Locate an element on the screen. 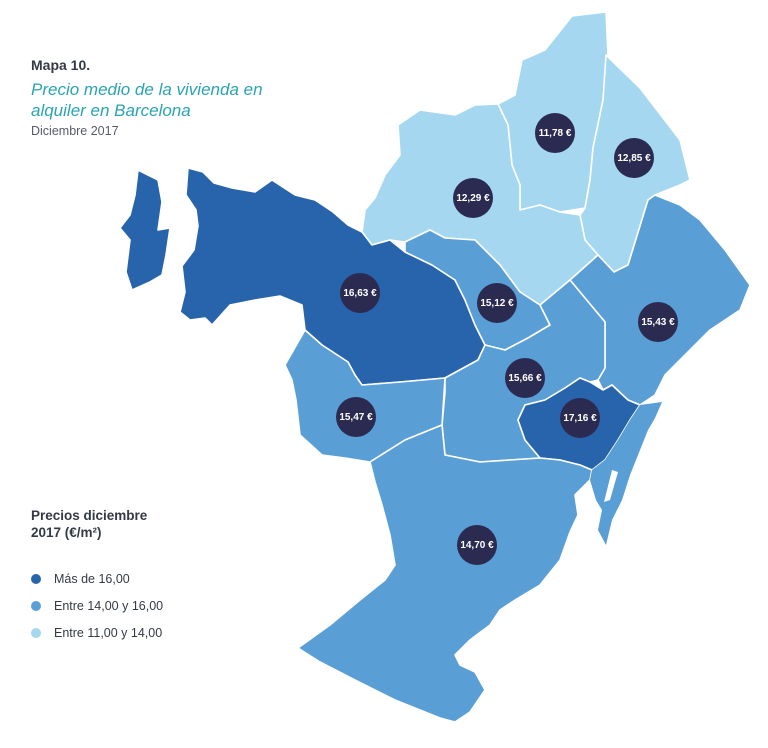 The image size is (768, 748). port-channel is located at coordinates (611, 486).